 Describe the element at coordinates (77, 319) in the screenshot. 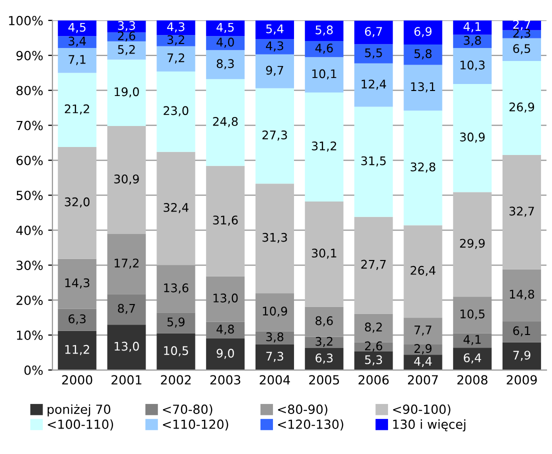

I see `data-label: 6,3` at that location.